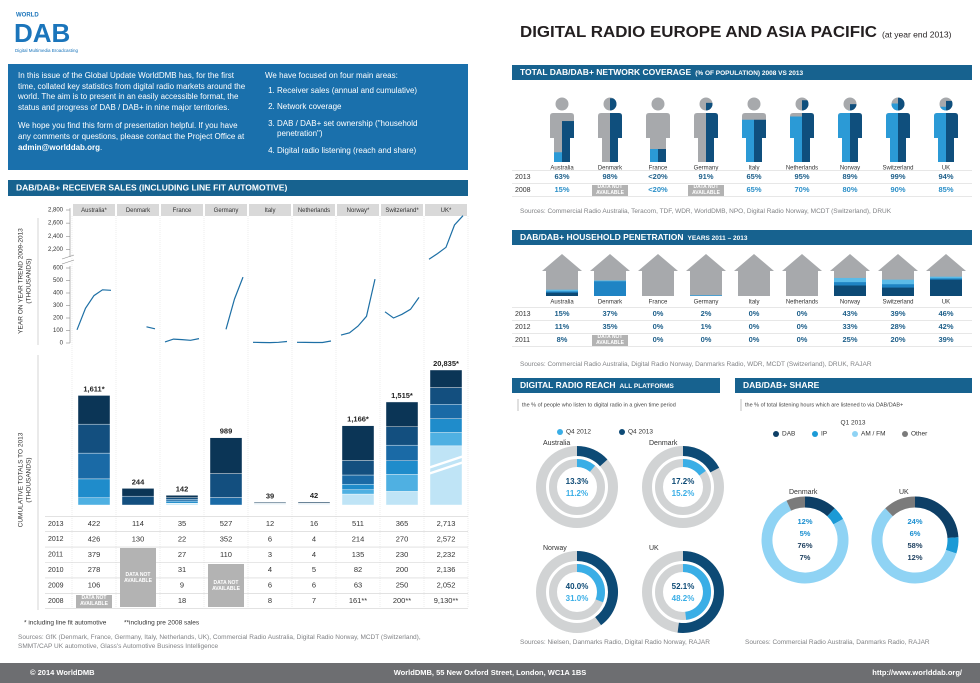 The height and width of the screenshot is (683, 980). Describe the element at coordinates (56, 250) in the screenshot. I see `y-tick-label: 2,200` at that location.